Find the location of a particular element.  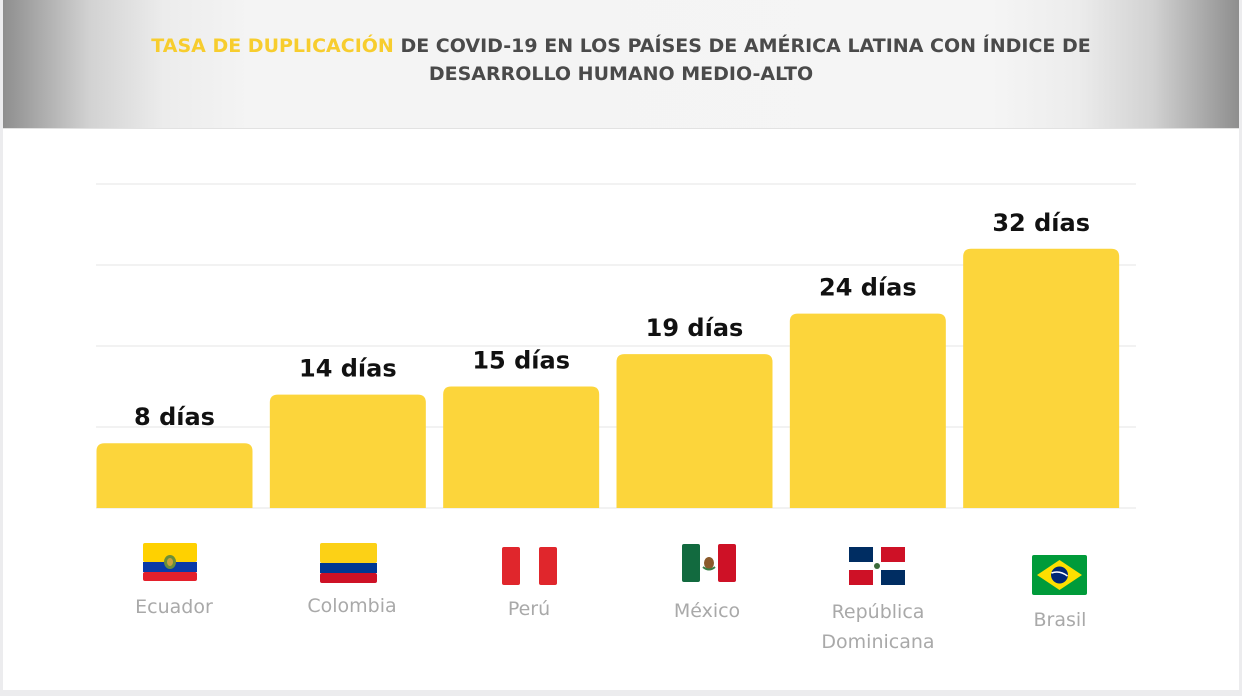

bar-ecuador is located at coordinates (174, 475).